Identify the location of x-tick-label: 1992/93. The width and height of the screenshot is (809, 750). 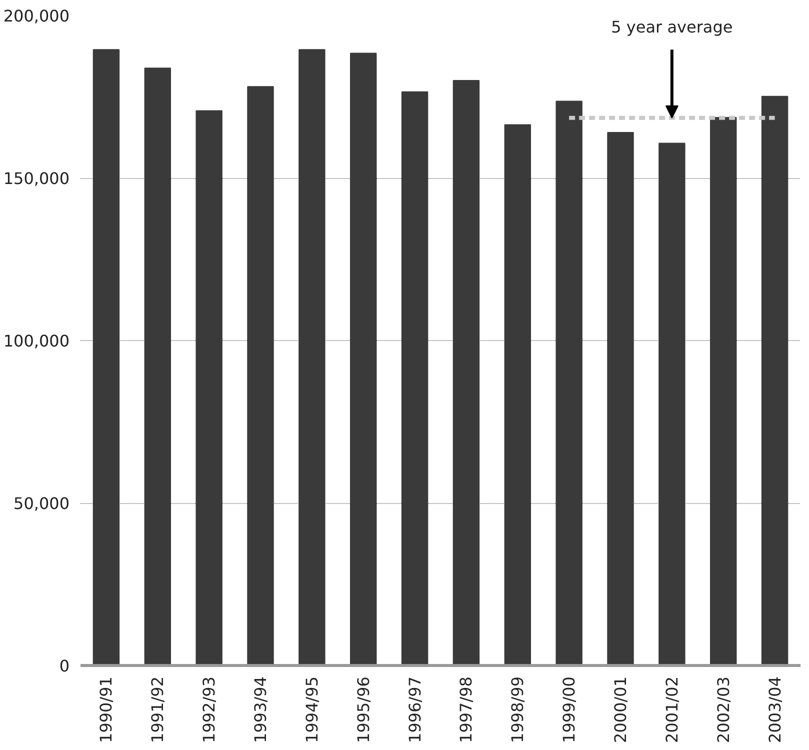
(209, 709).